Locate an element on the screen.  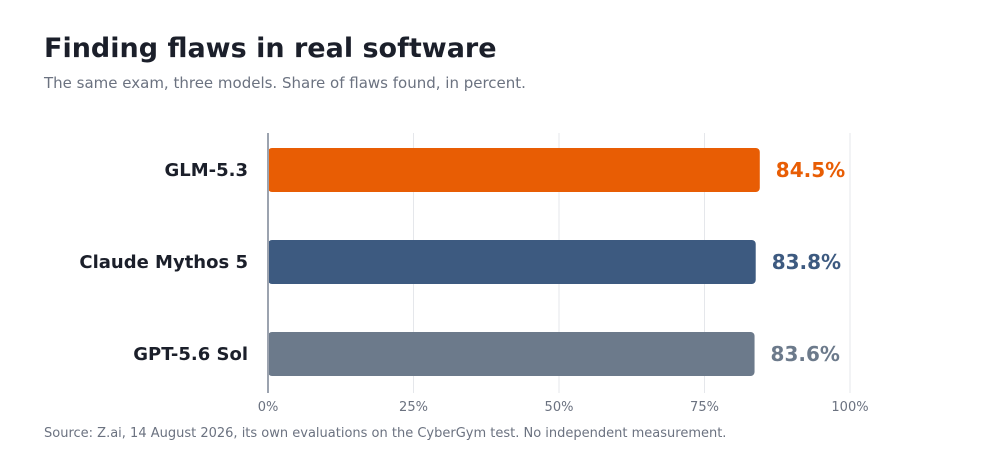
value-label: 83.8% is located at coordinates (806, 262).